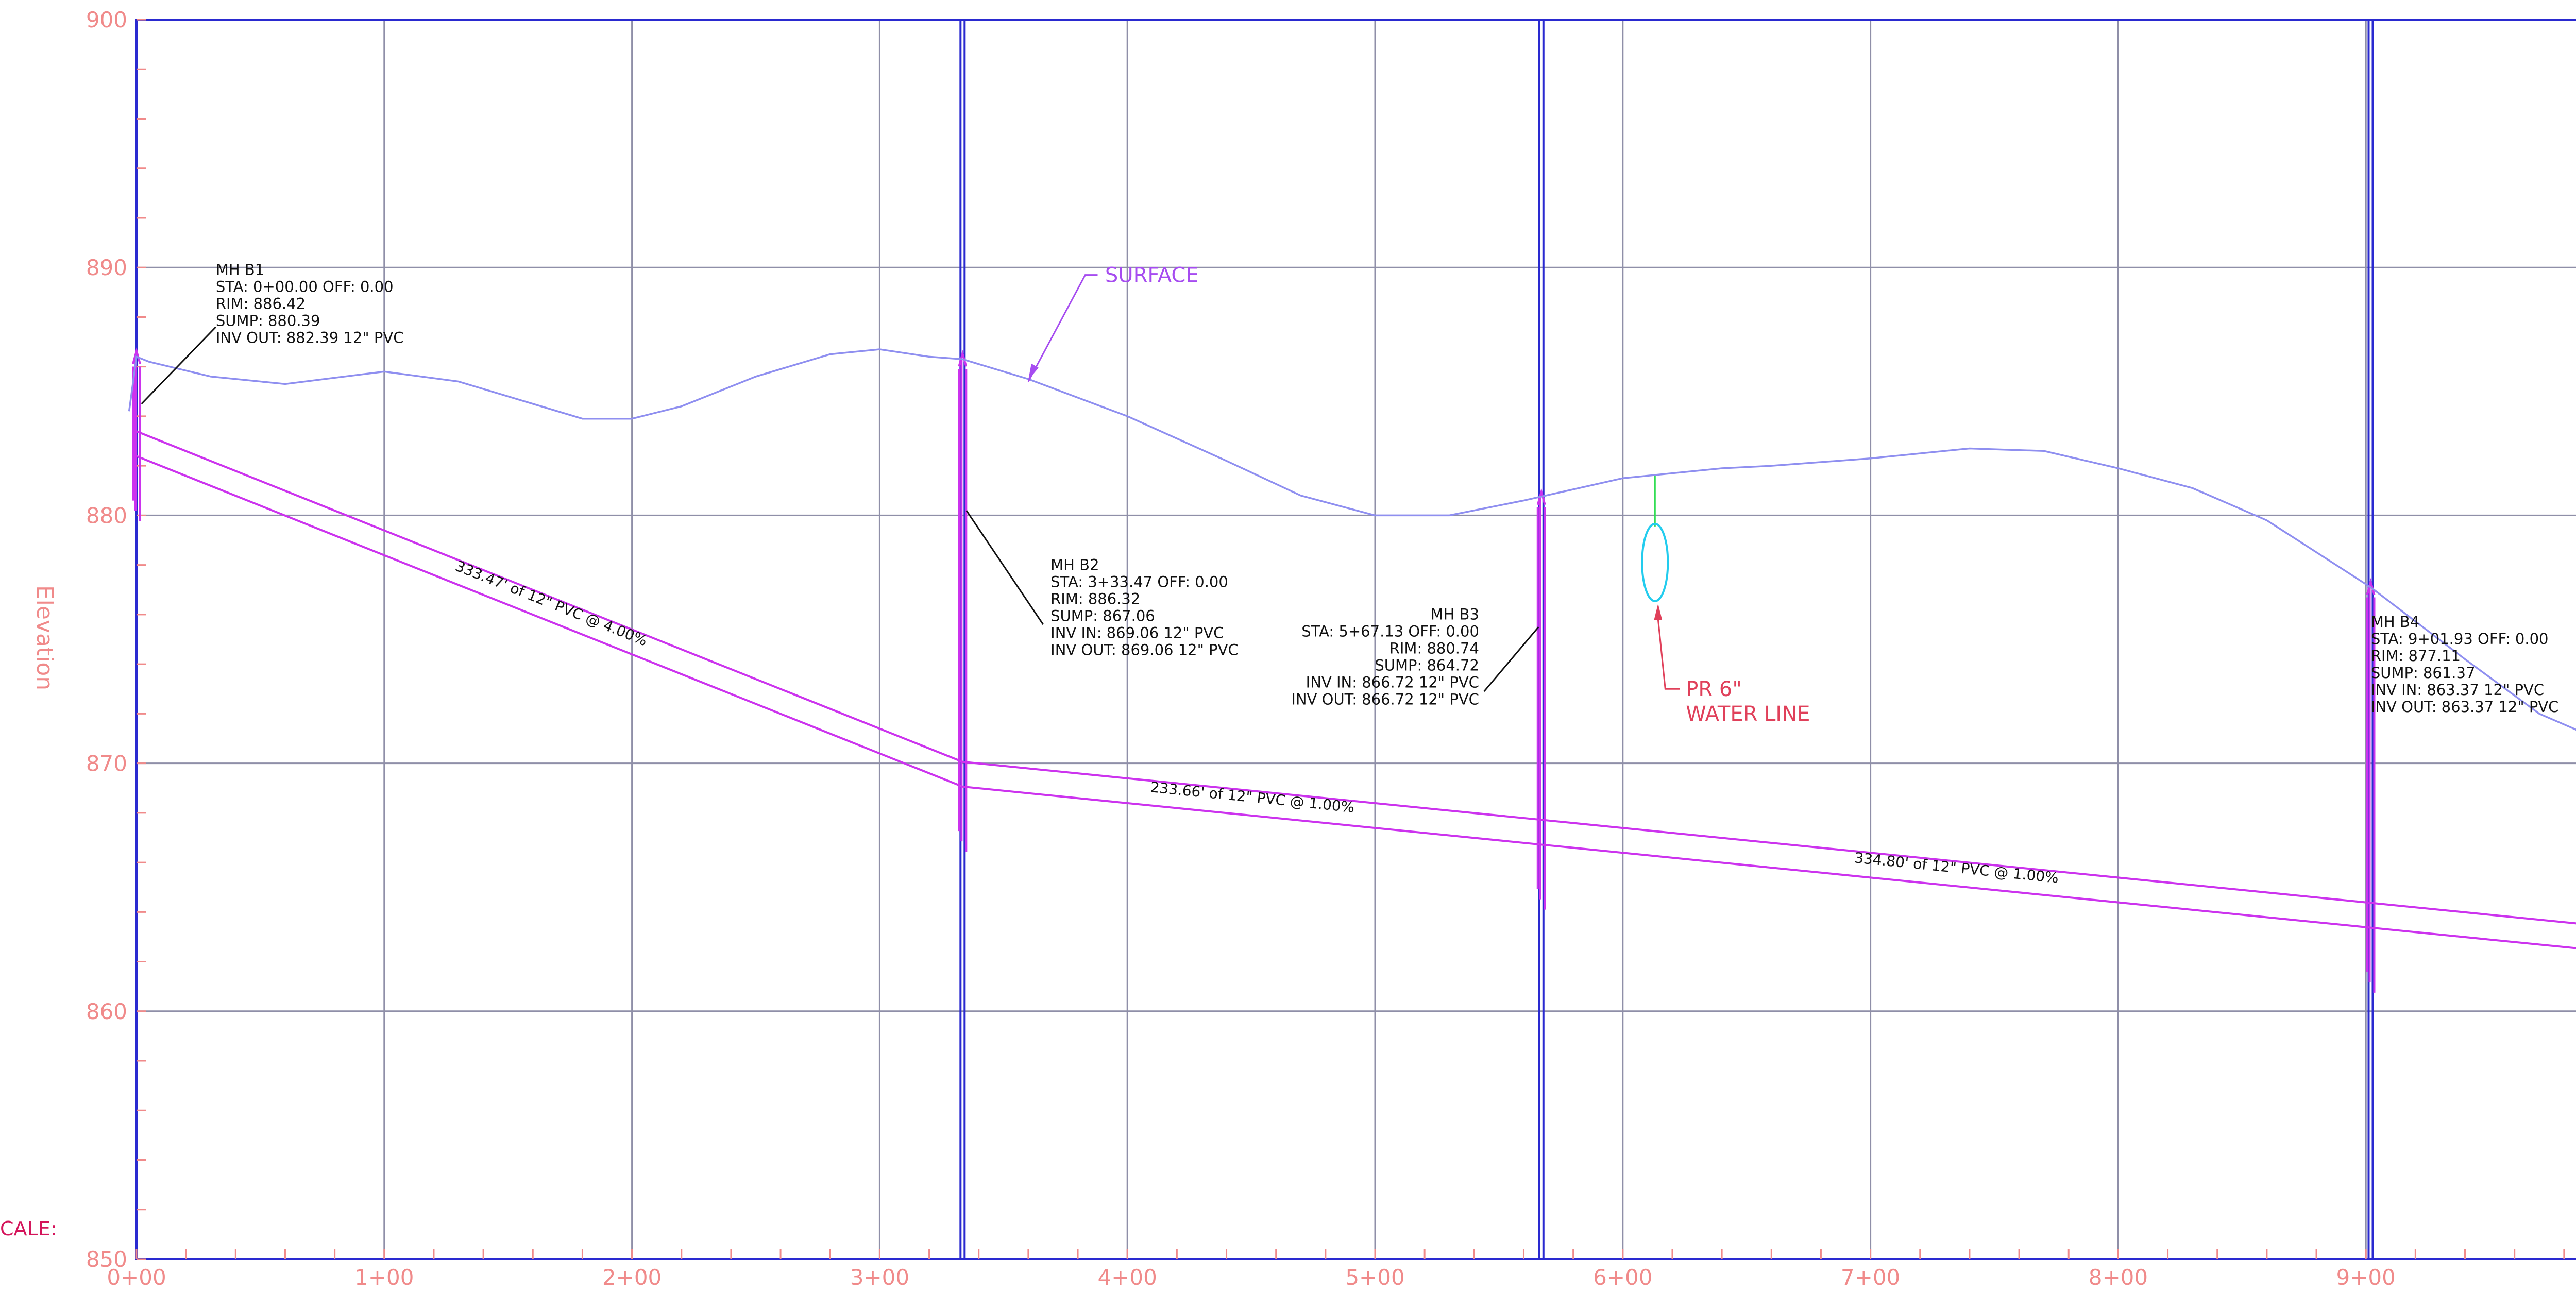 This screenshot has height=1306, width=2576. Describe the element at coordinates (1870, 1277) in the screenshot. I see `x-tick-label: 7+00` at that location.